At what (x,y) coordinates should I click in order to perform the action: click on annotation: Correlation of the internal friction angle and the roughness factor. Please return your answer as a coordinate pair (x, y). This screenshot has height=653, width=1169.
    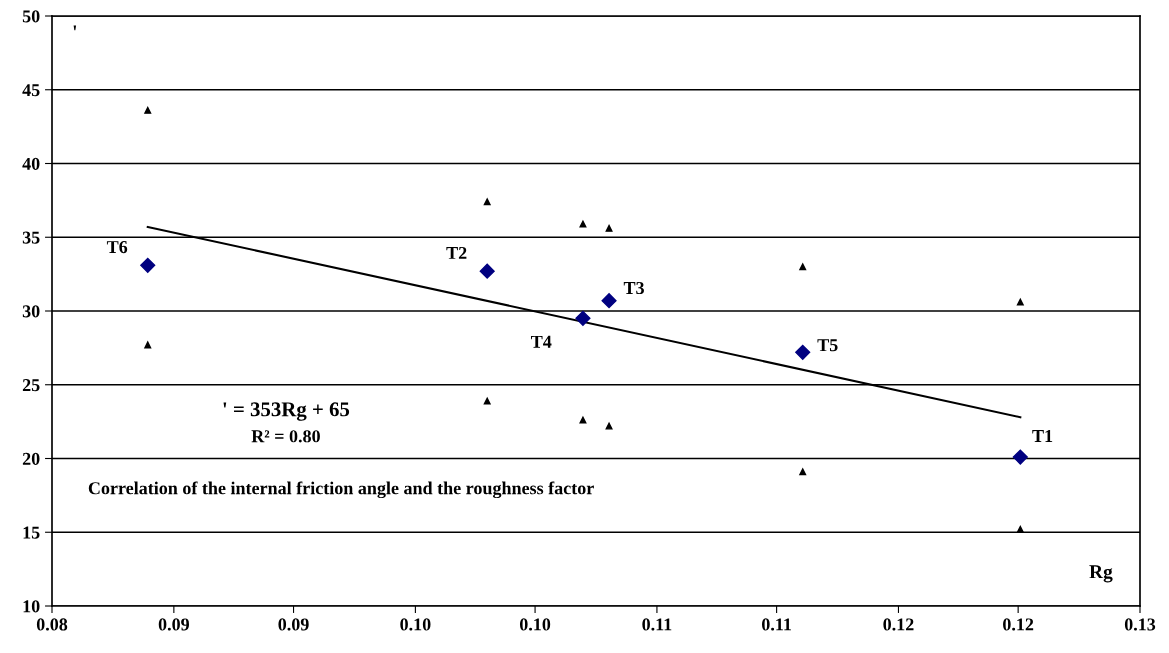
    Looking at the image, I should click on (341, 490).